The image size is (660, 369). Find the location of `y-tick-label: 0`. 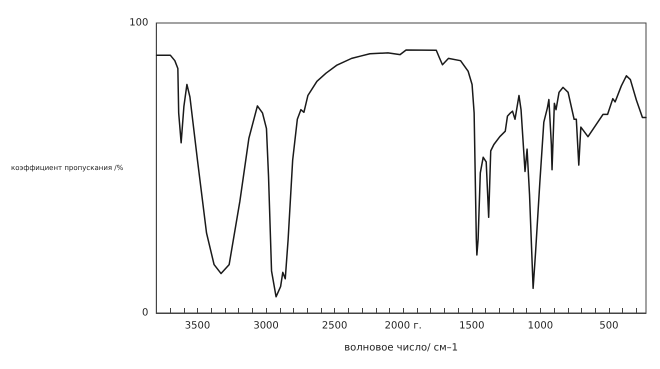

y-tick-label: 0 is located at coordinates (145, 313).